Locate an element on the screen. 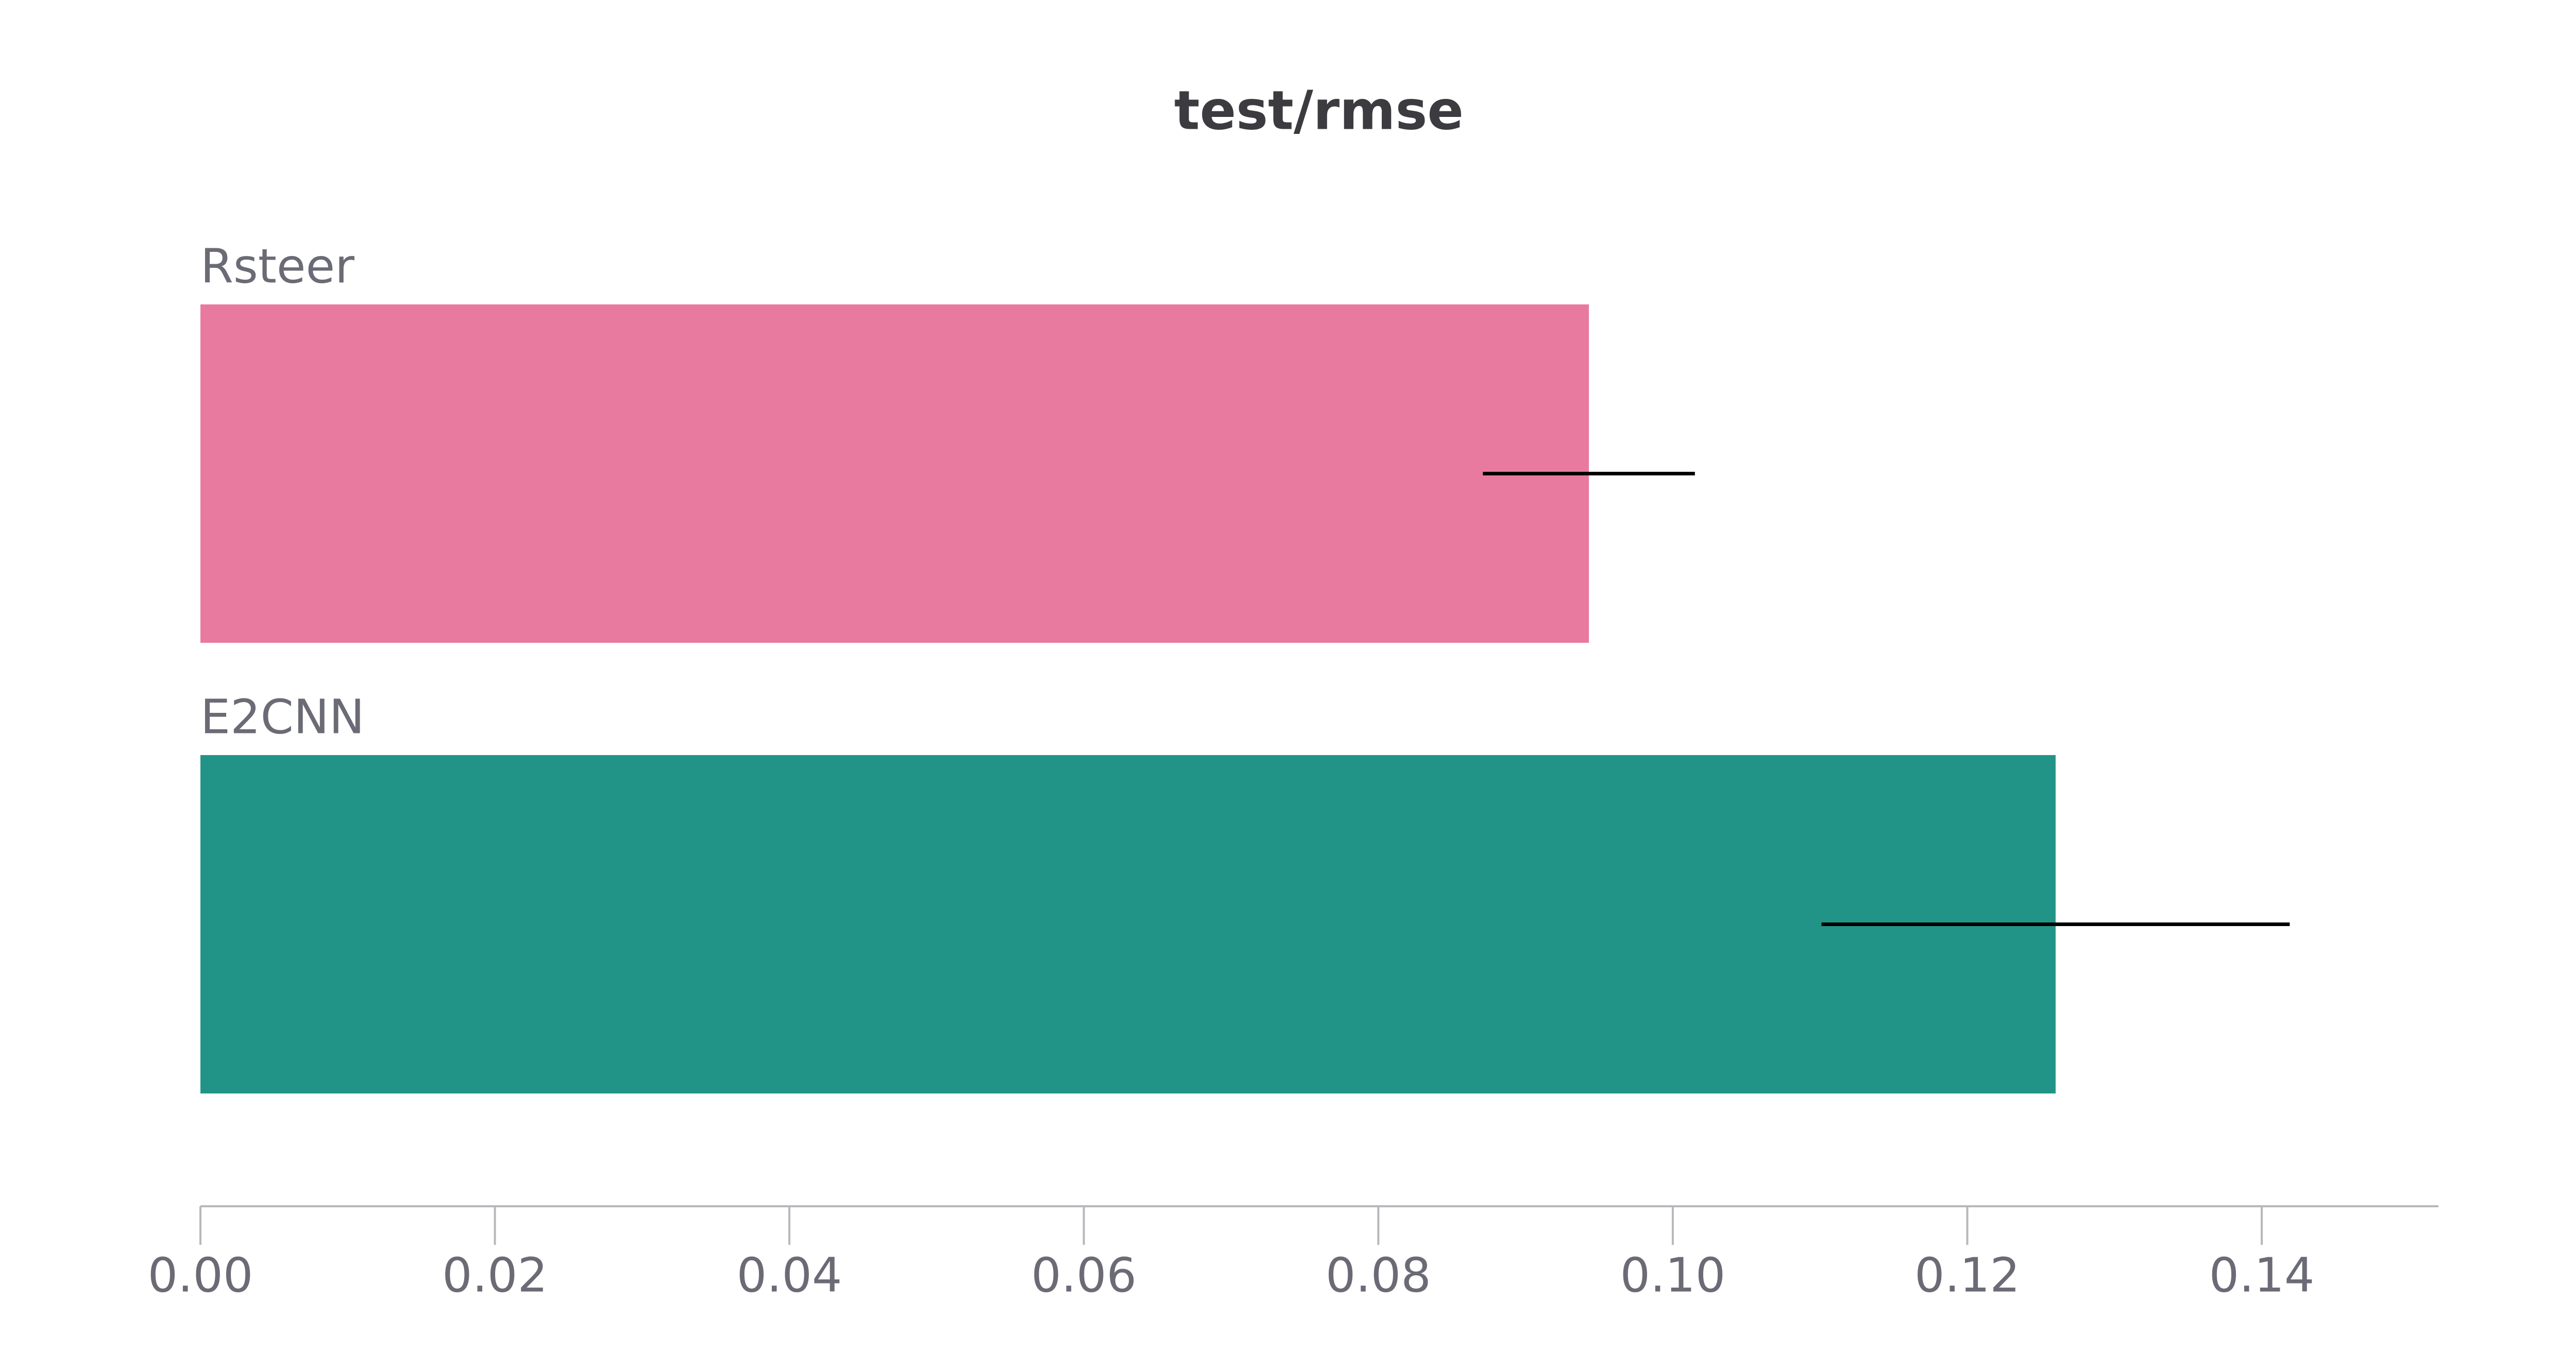  x-tick-label: 0.08 is located at coordinates (1378, 1275).